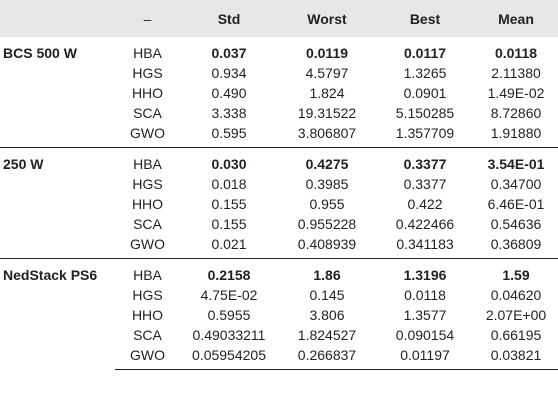 This screenshot has width=558, height=416. Describe the element at coordinates (516, 244) in the screenshot. I see `mean-cell: 0.36809` at that location.